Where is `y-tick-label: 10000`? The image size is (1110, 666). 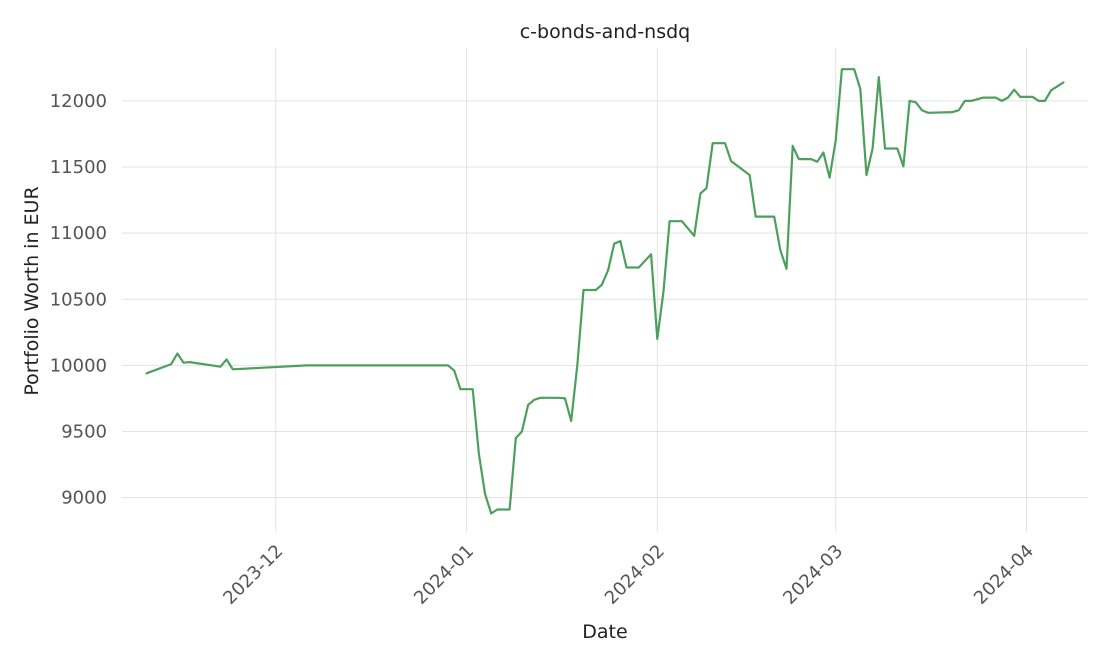 y-tick-label: 10000 is located at coordinates (78, 365).